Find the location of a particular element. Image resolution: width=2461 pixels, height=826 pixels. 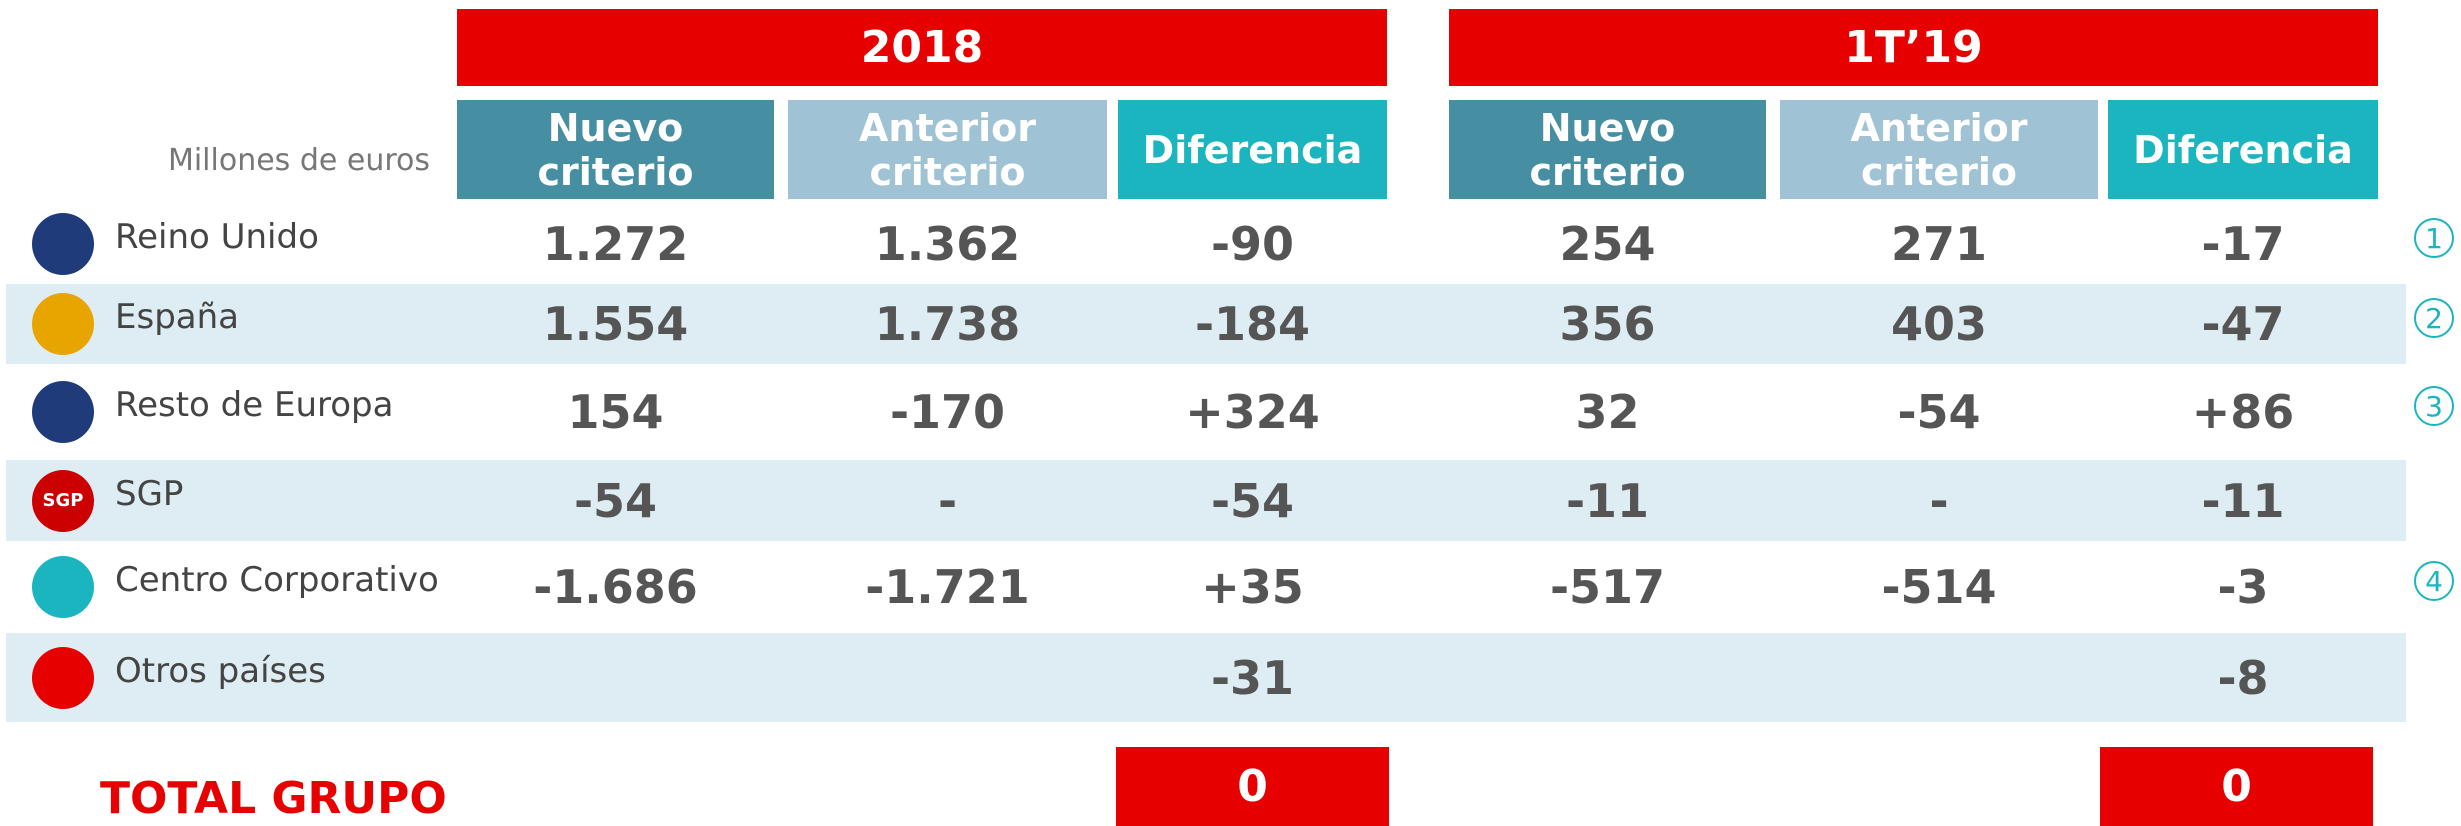

cell-value: 1.272 is located at coordinates (615, 244).